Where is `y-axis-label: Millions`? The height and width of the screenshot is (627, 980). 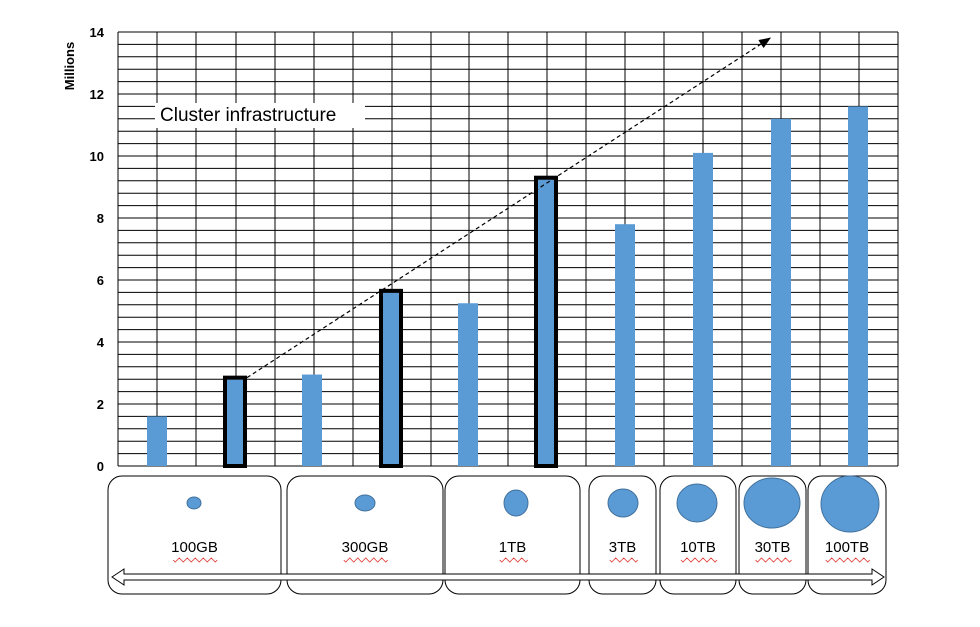
y-axis-label: Millions is located at coordinates (69, 66).